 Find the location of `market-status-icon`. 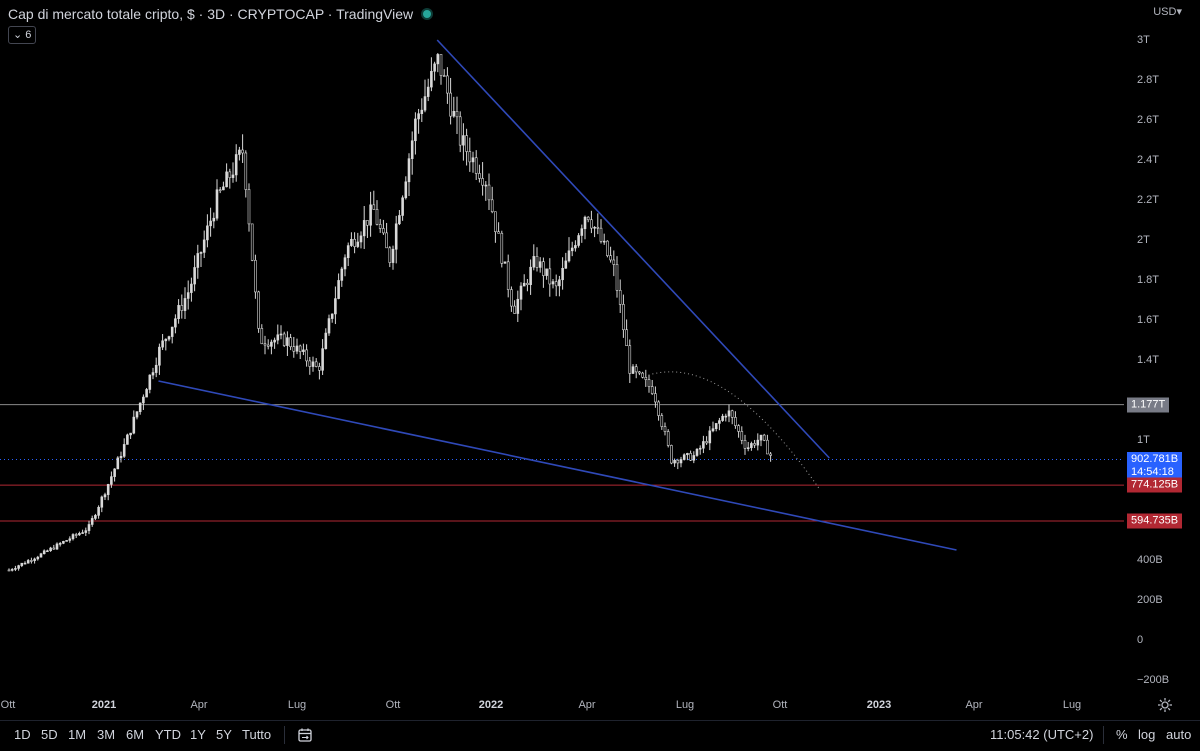

market-status-icon is located at coordinates (427, 14).